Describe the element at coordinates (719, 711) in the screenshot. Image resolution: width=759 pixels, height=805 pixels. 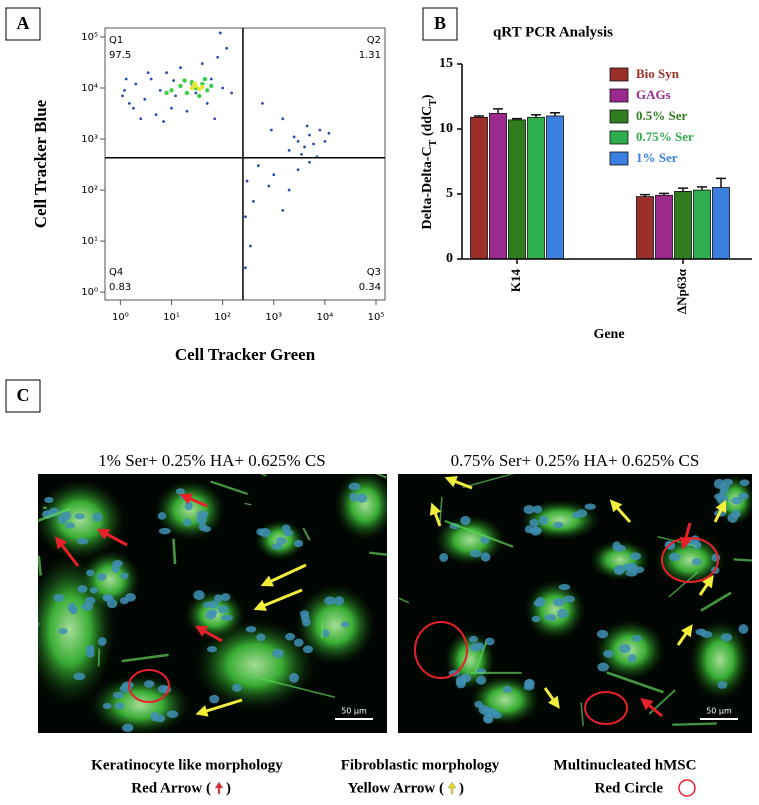
I see `scale-bar-label: 50 μm` at that location.